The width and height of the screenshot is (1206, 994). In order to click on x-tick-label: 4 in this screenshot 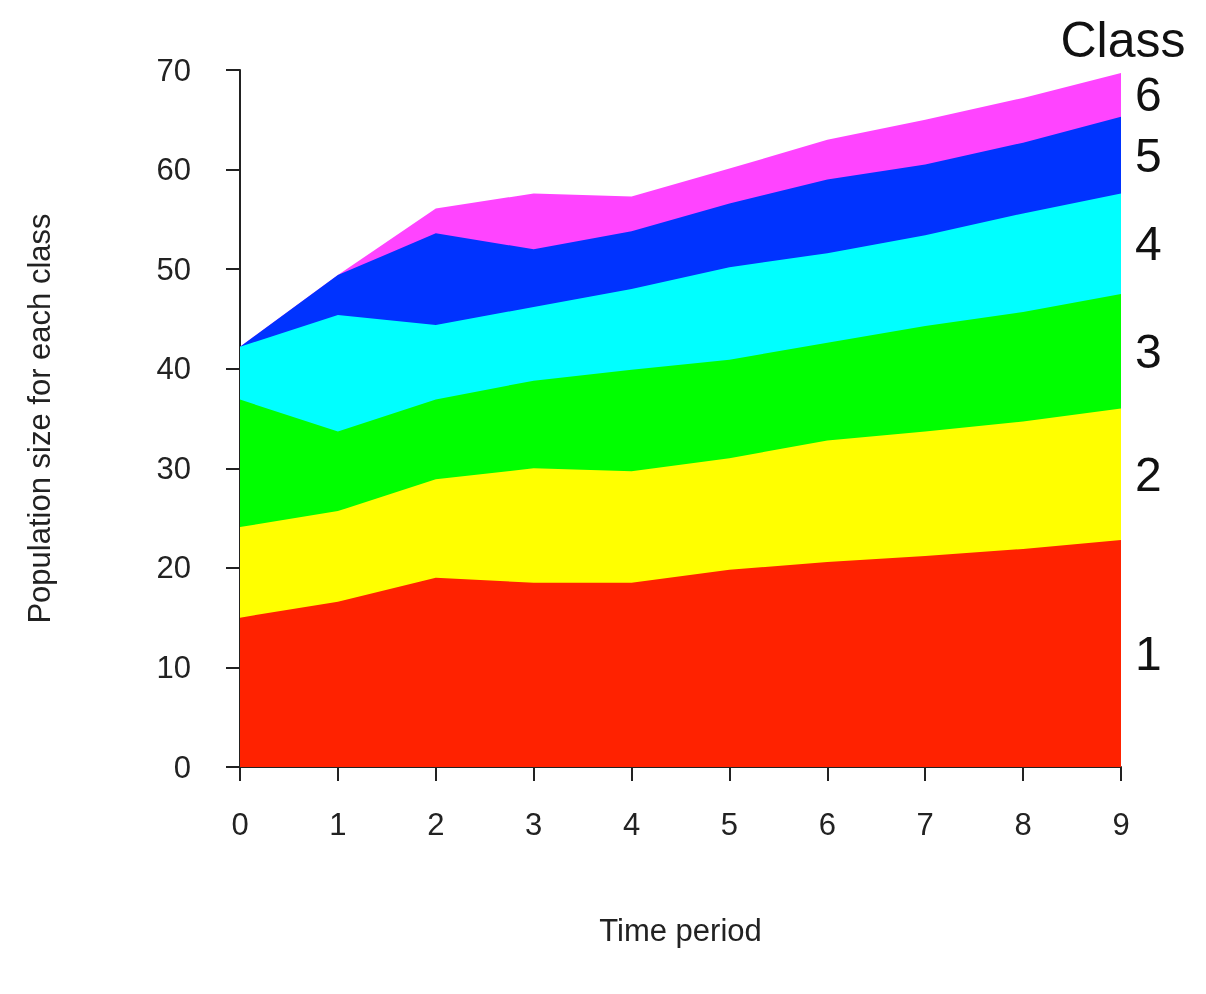, I will do `click(631, 824)`.